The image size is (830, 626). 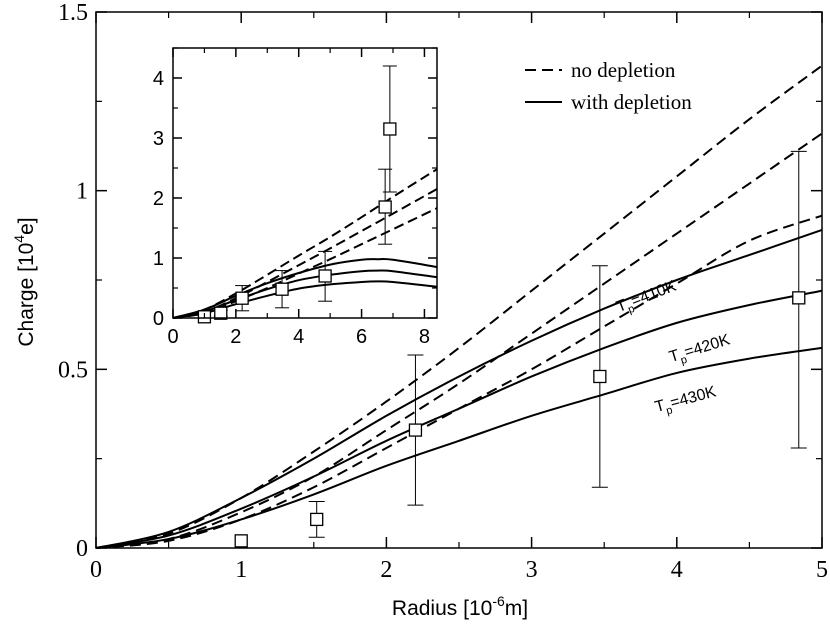 I want to click on inset-plot-frame, so click(x=305, y=183).